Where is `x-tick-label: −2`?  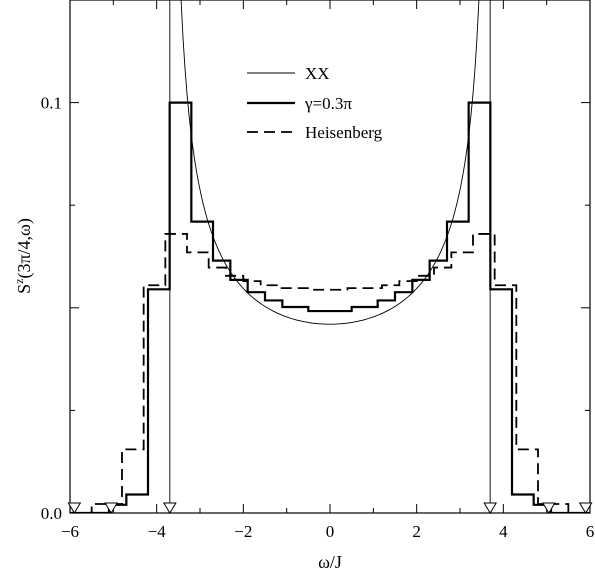 x-tick-label: −2 is located at coordinates (243, 531).